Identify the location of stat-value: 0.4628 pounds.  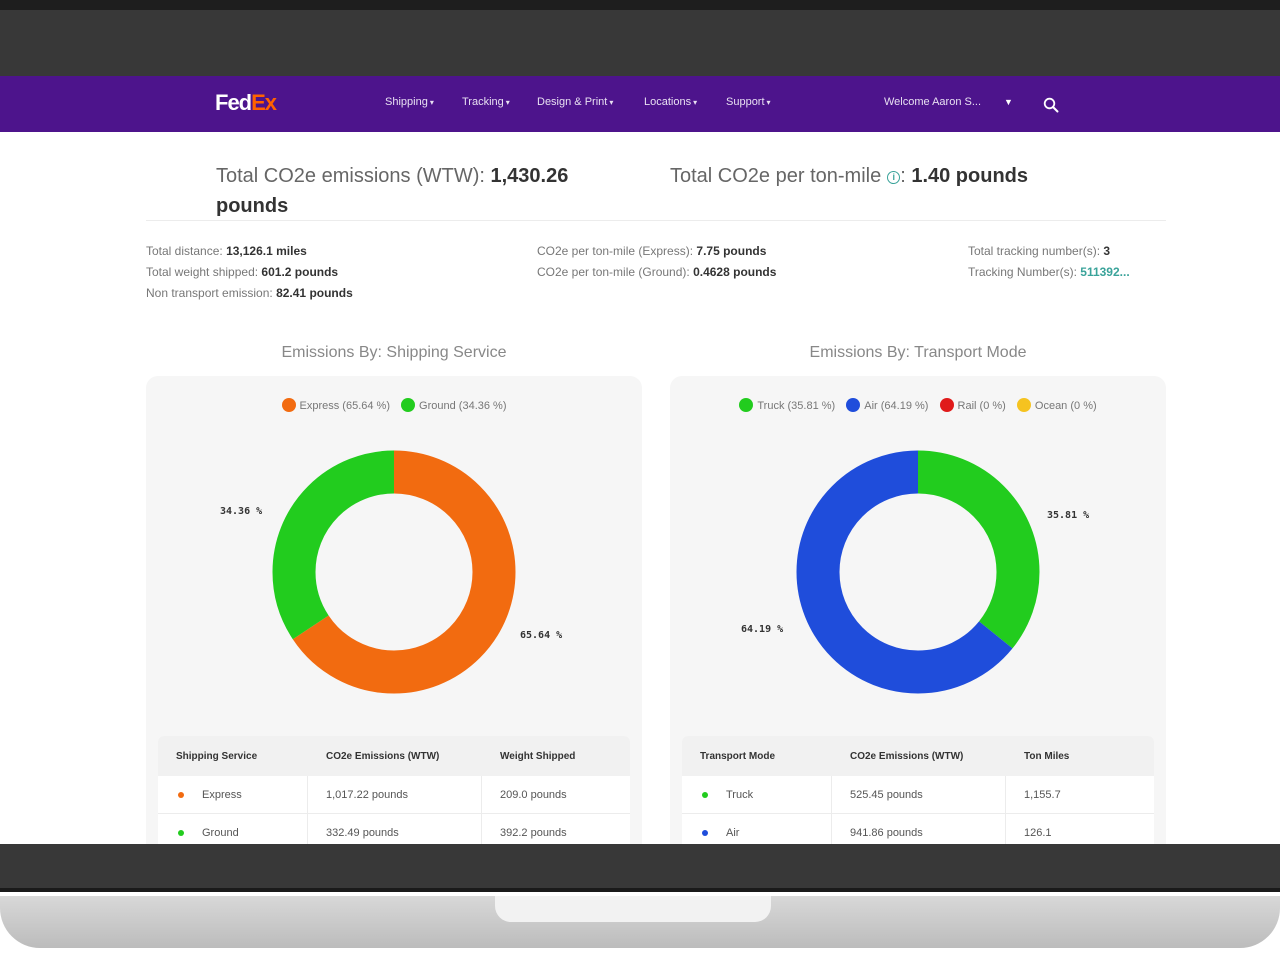
(735, 272).